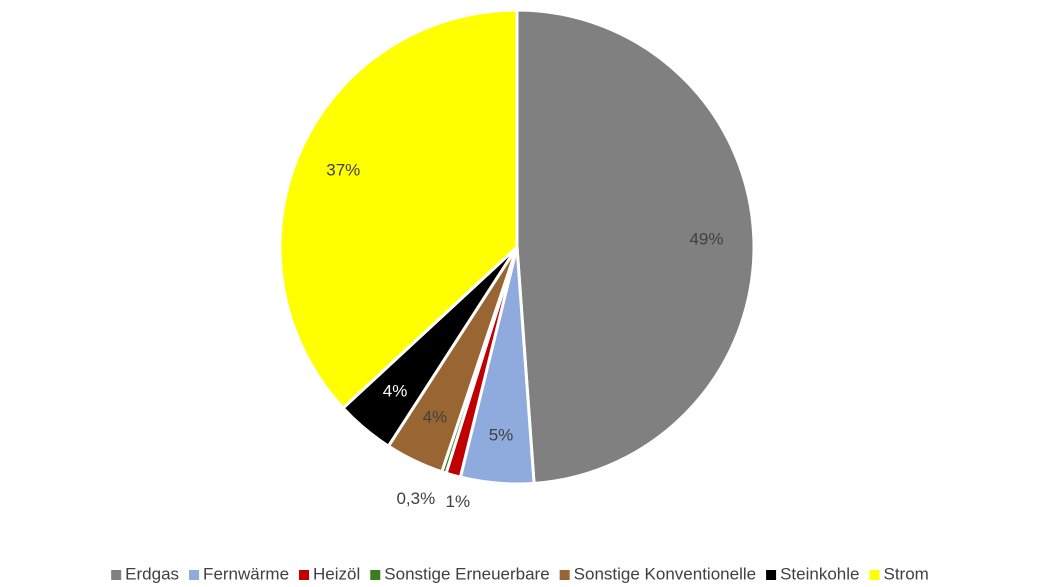 The image size is (1040, 587). What do you see at coordinates (458, 501) in the screenshot?
I see `data-label: 1%` at bounding box center [458, 501].